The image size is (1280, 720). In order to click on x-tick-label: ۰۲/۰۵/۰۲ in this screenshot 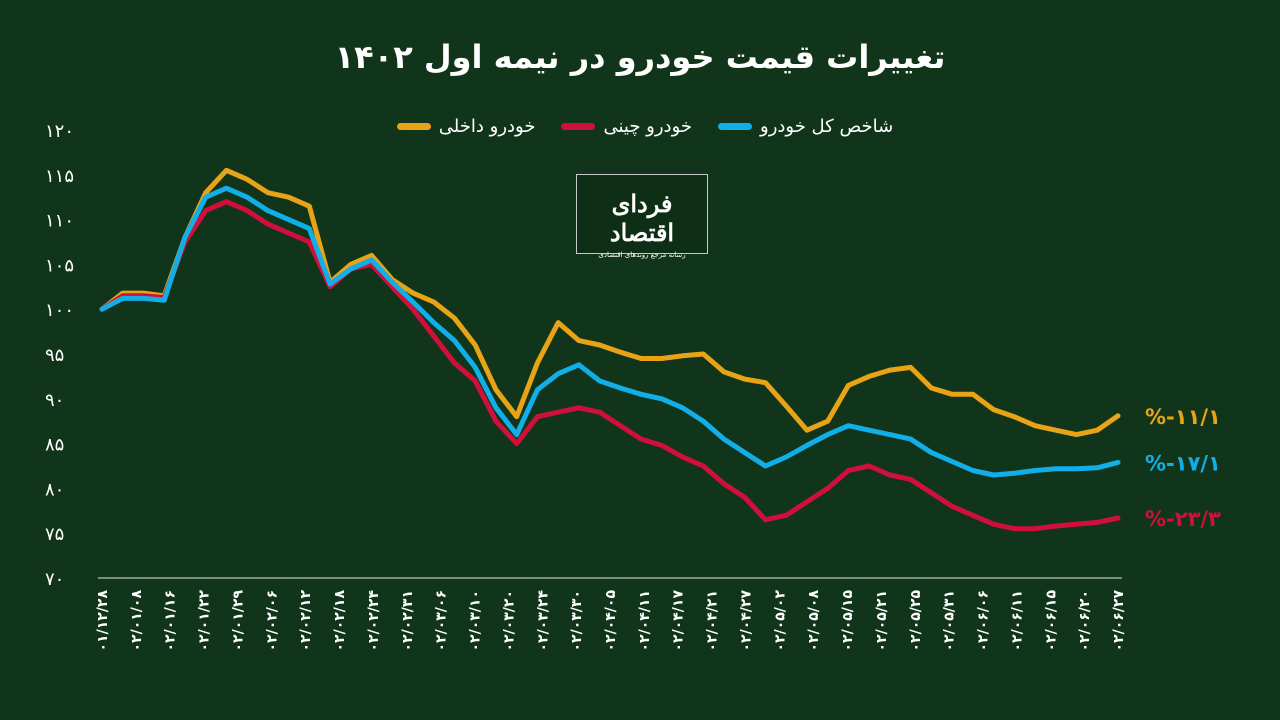, I will do `click(780, 621)`.